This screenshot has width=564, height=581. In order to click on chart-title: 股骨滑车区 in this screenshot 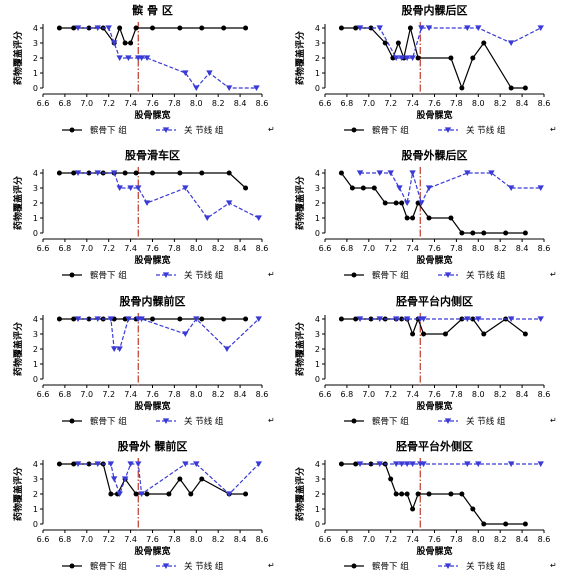, I will do `click(152, 155)`.